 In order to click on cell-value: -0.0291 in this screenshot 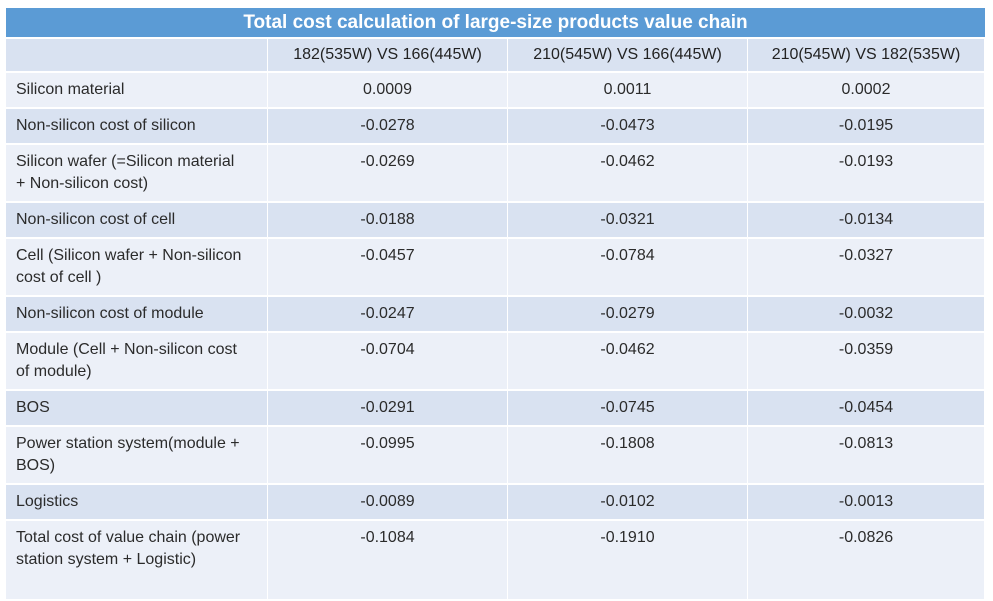, I will do `click(388, 409)`.